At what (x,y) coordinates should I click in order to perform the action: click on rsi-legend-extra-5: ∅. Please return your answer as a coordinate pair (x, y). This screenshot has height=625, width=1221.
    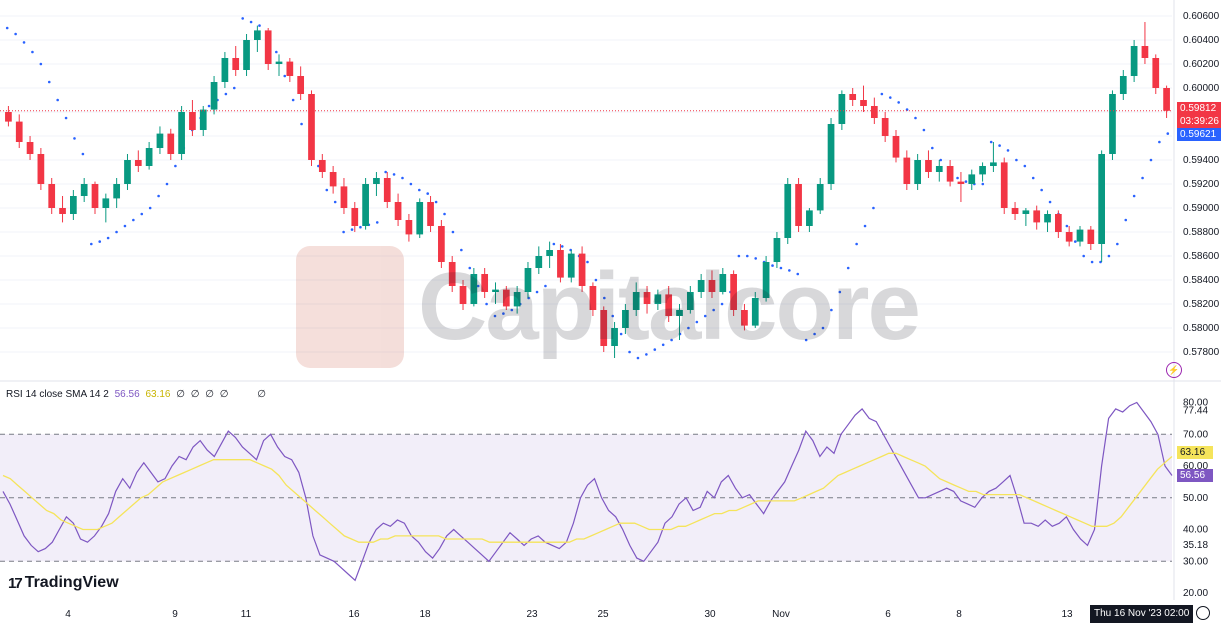
    Looking at the image, I should click on (261, 394).